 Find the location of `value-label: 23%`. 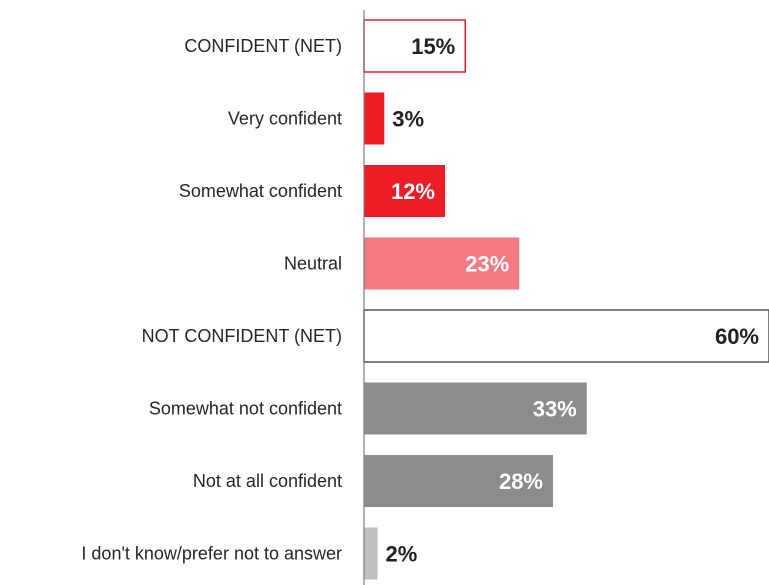

value-label: 23% is located at coordinates (487, 264).